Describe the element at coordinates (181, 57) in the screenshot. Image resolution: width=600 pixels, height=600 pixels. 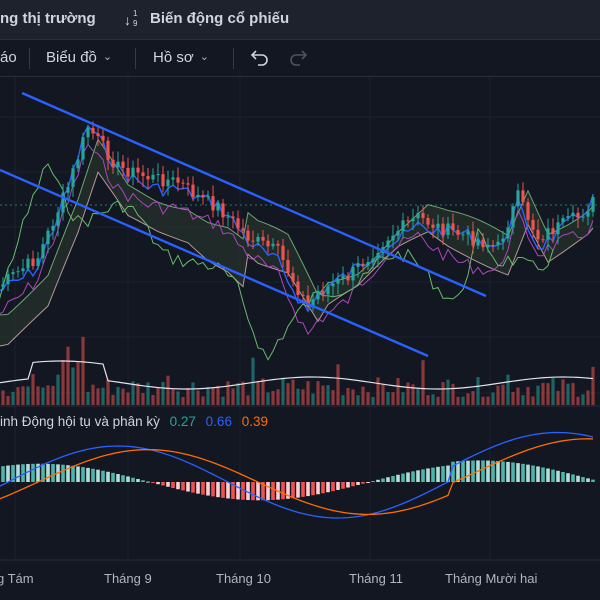
I see `profile-dropdown: Hồ sơ ⌄` at that location.